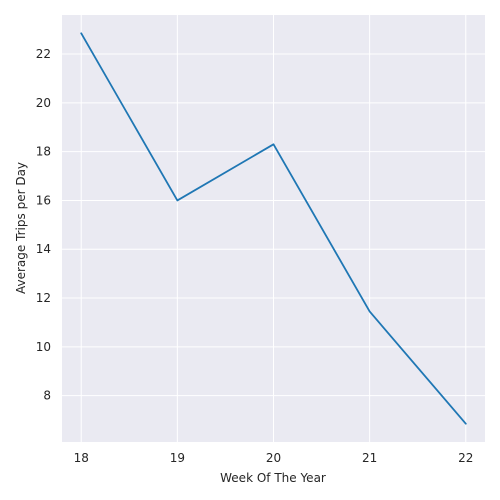 Image resolution: width=500 pixels, height=500 pixels. Describe the element at coordinates (273, 478) in the screenshot. I see `x-axis-label: Week Of The Year` at that location.